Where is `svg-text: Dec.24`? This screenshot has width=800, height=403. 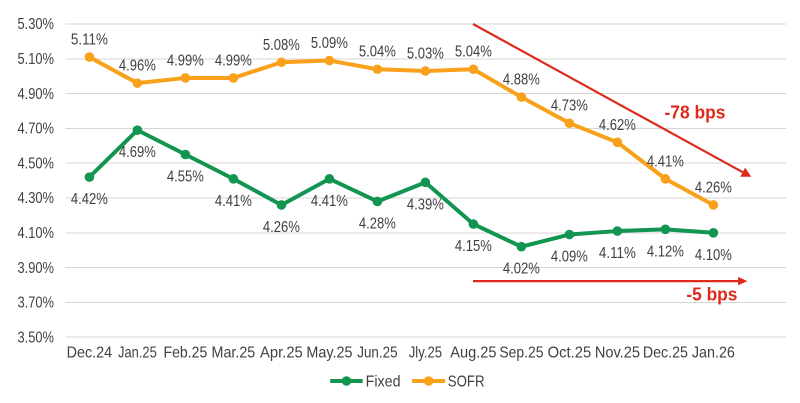 svg-text: Dec.24 is located at coordinates (90, 353).